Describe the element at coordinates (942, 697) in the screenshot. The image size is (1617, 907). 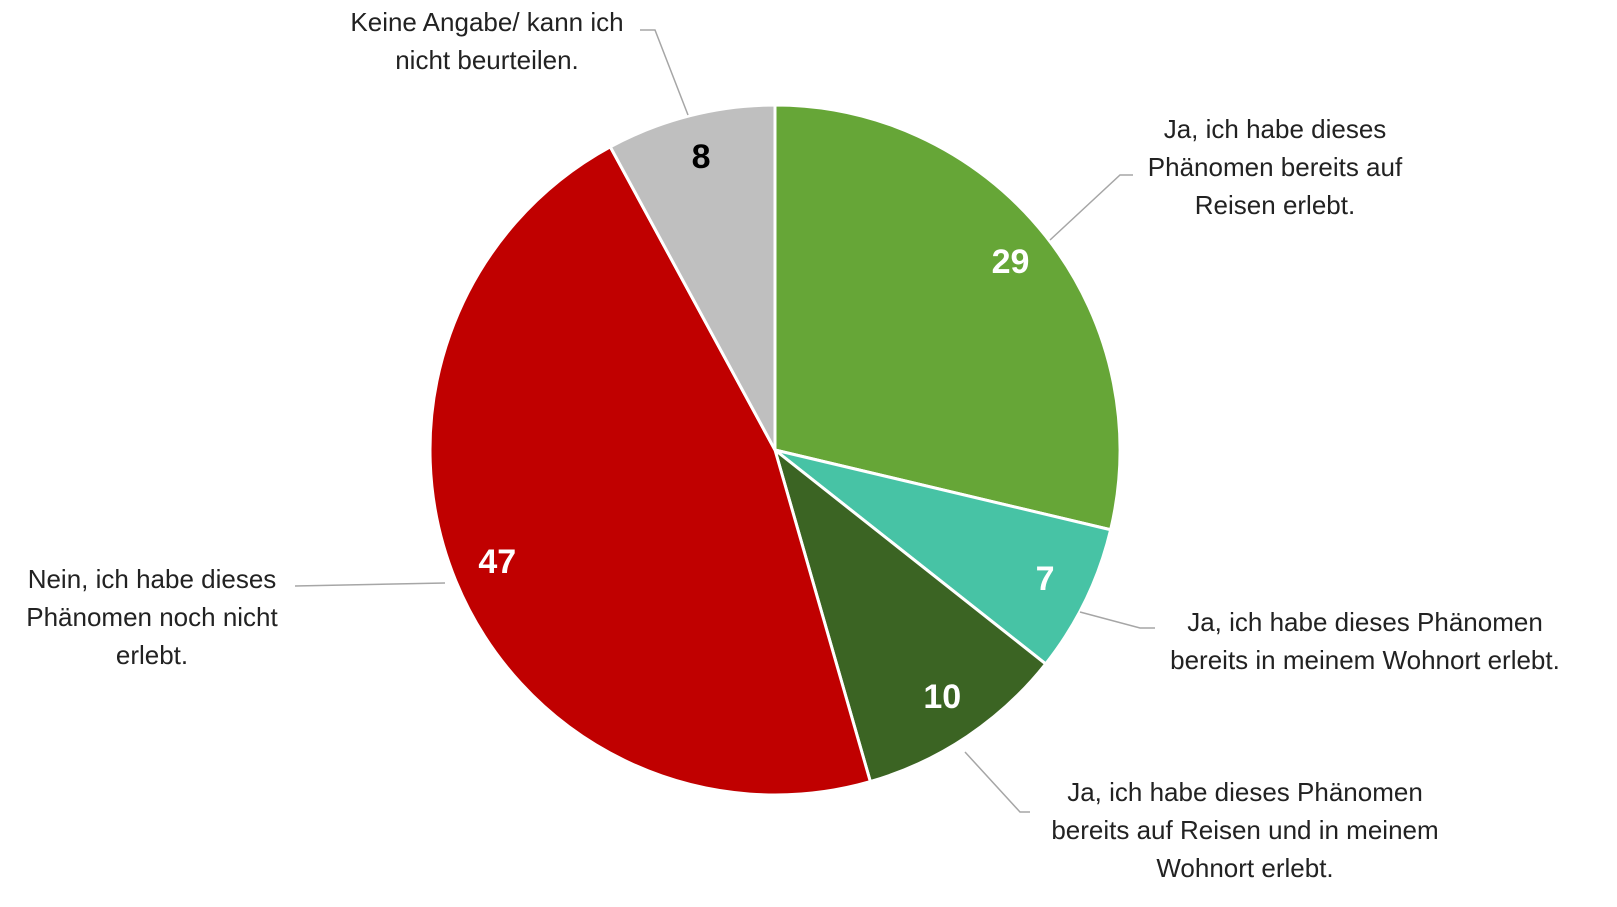
I see `data-label: 10` at that location.